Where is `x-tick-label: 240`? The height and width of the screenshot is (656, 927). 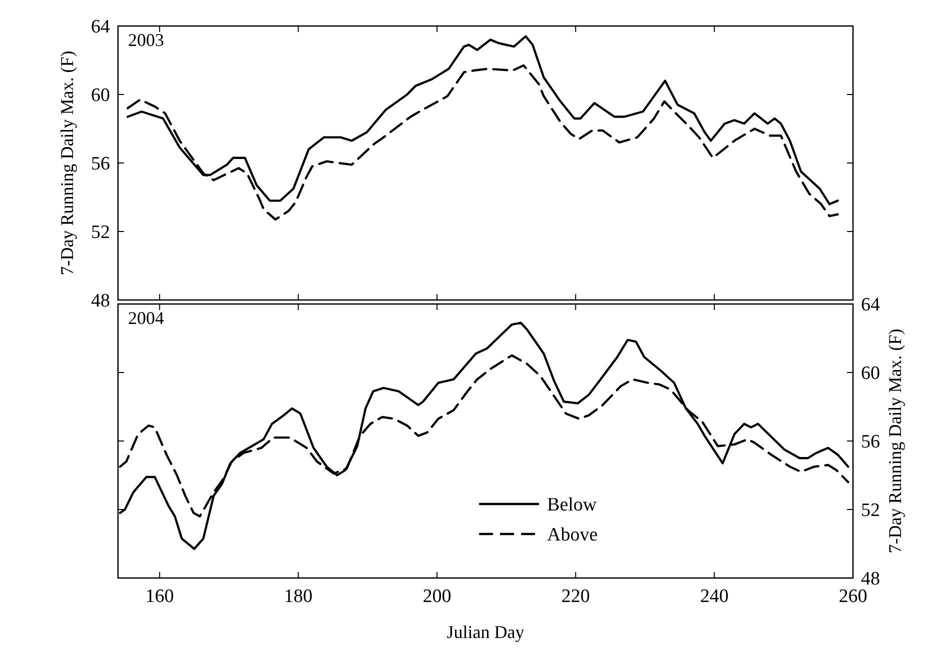 x-tick-label: 240 is located at coordinates (714, 596).